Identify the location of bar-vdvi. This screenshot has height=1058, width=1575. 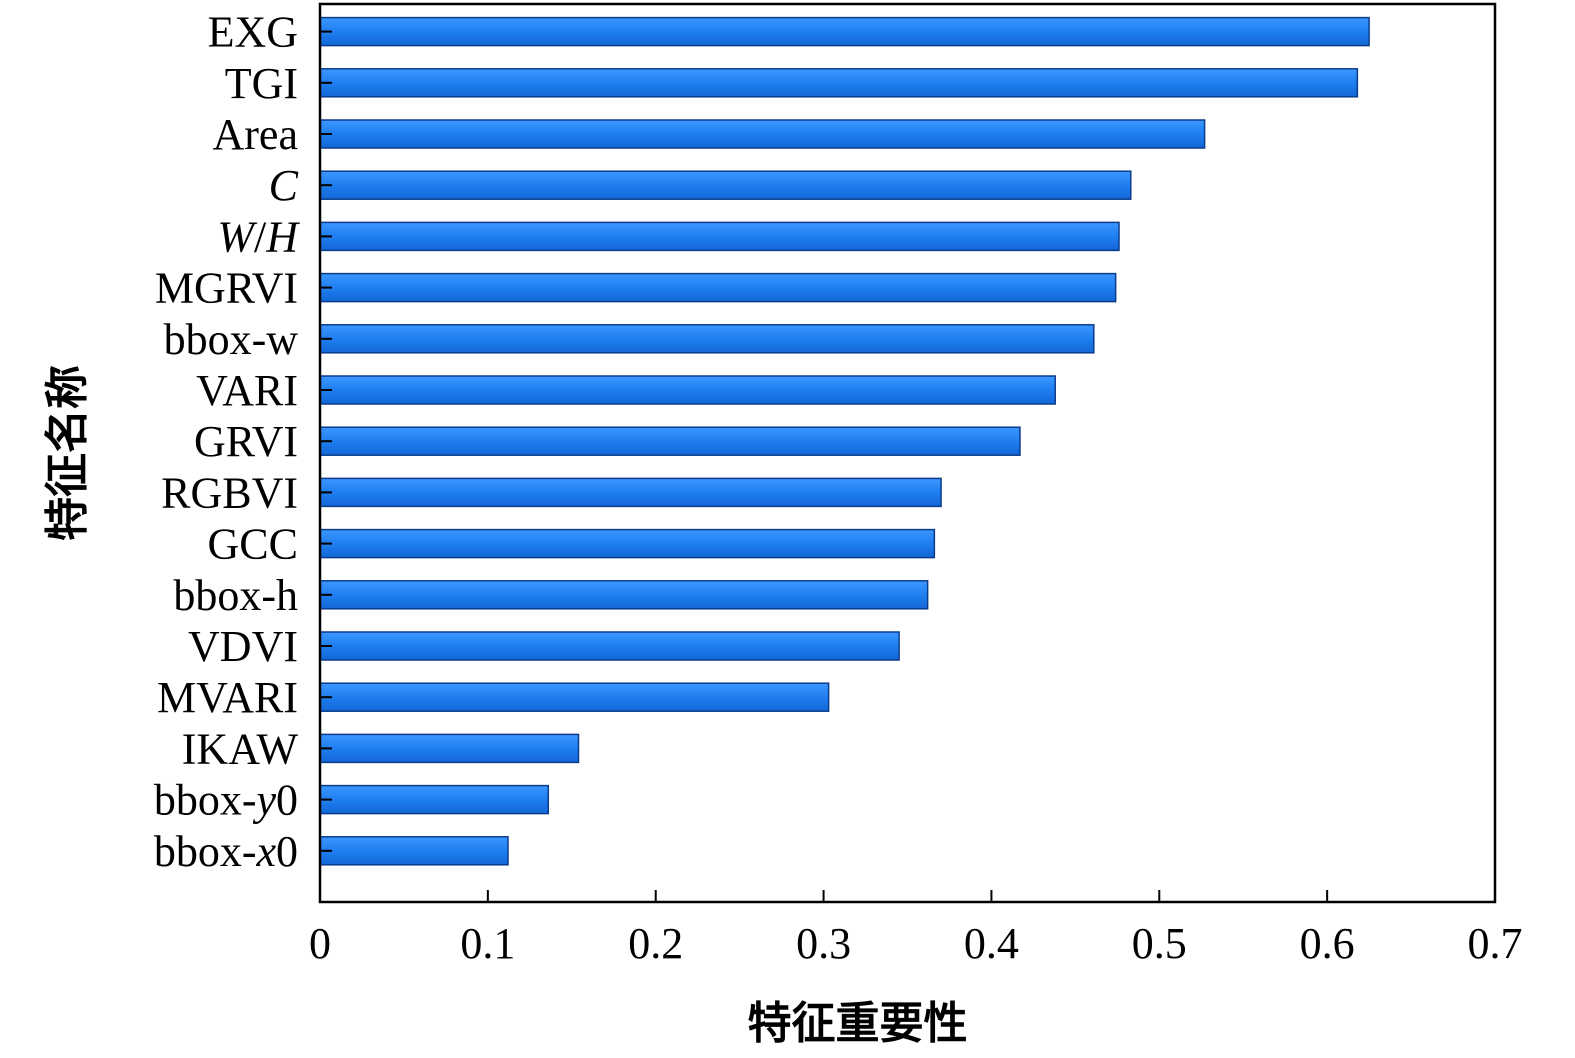
(609, 646).